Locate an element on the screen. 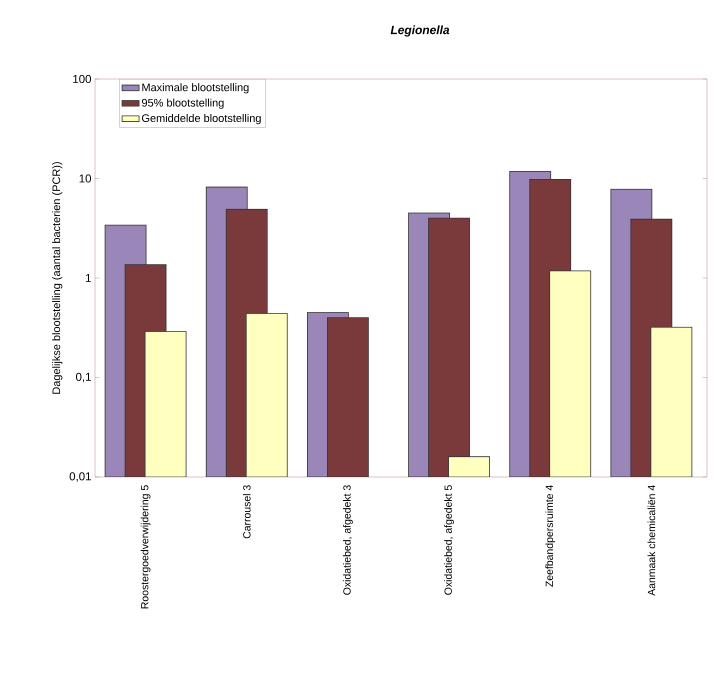  y-tick-label: 0,1 is located at coordinates (83, 377).